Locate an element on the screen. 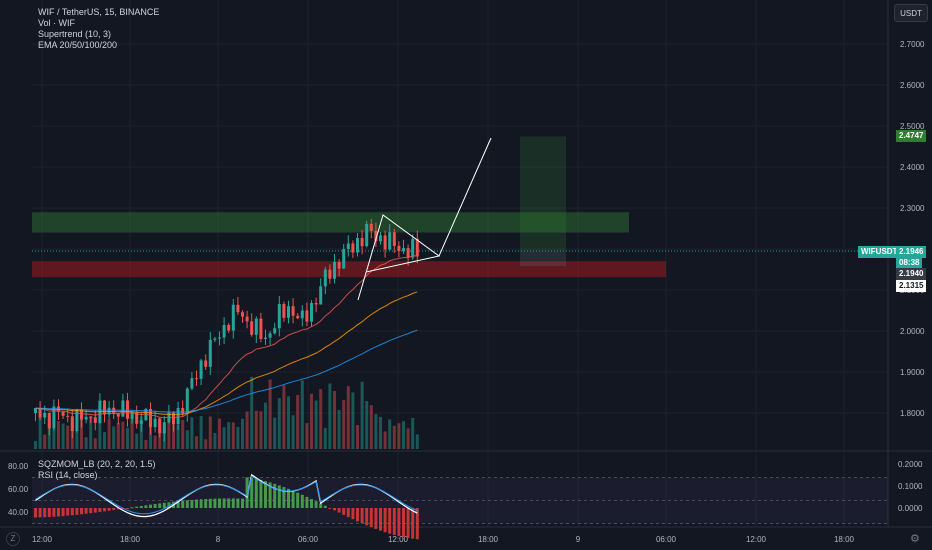 The image size is (932, 550). position-profit-area is located at coordinates (543, 194).